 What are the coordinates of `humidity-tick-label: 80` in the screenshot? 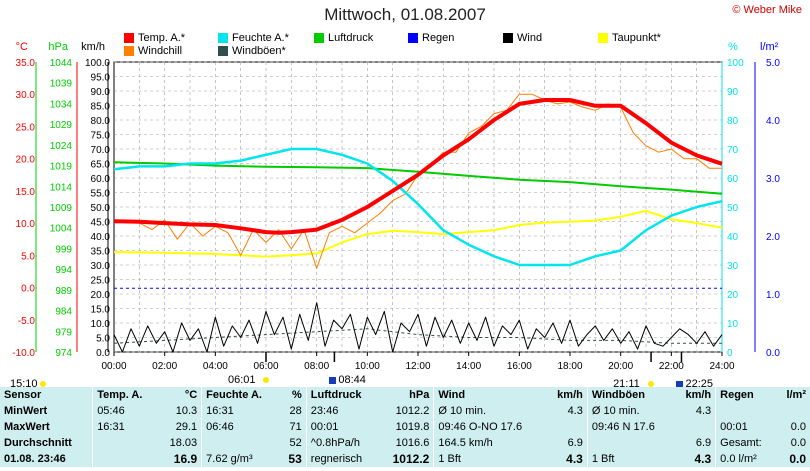 It's located at (733, 121).